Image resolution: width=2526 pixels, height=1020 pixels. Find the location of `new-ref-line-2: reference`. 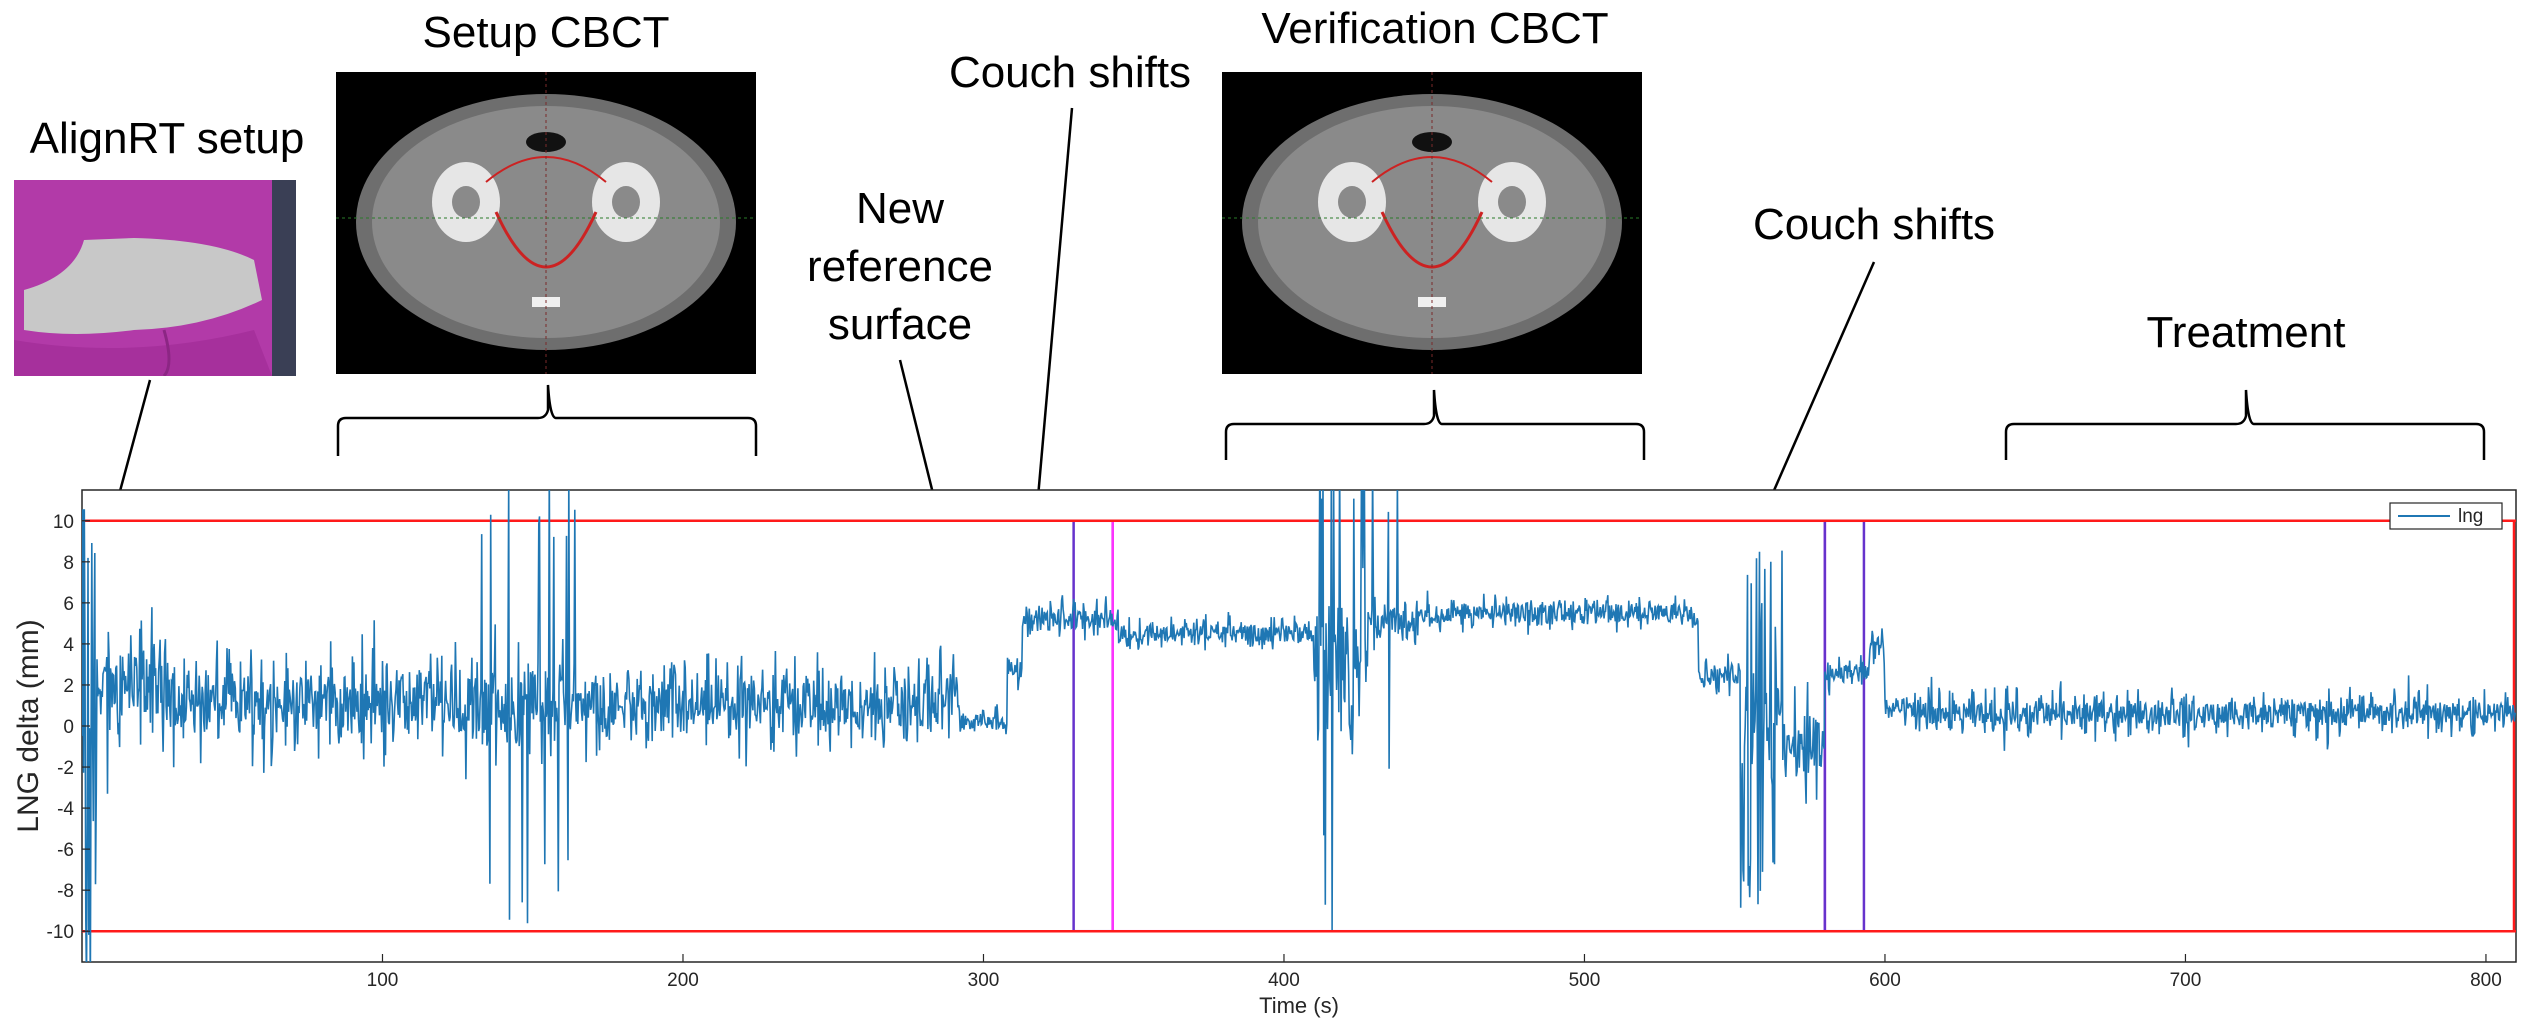

new-ref-line-2: reference is located at coordinates (900, 266).